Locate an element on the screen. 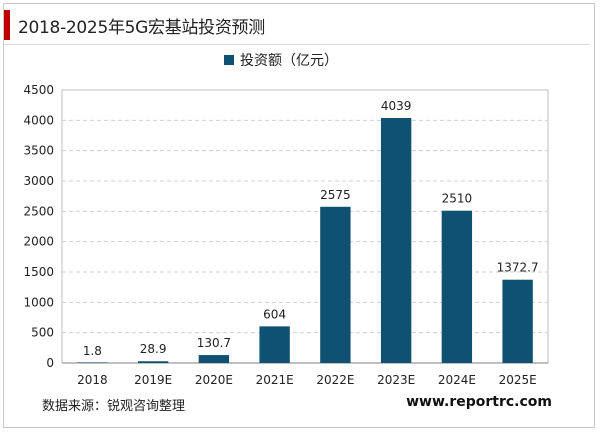 This screenshot has width=600, height=433. y-tick-label: 500 is located at coordinates (42, 333).